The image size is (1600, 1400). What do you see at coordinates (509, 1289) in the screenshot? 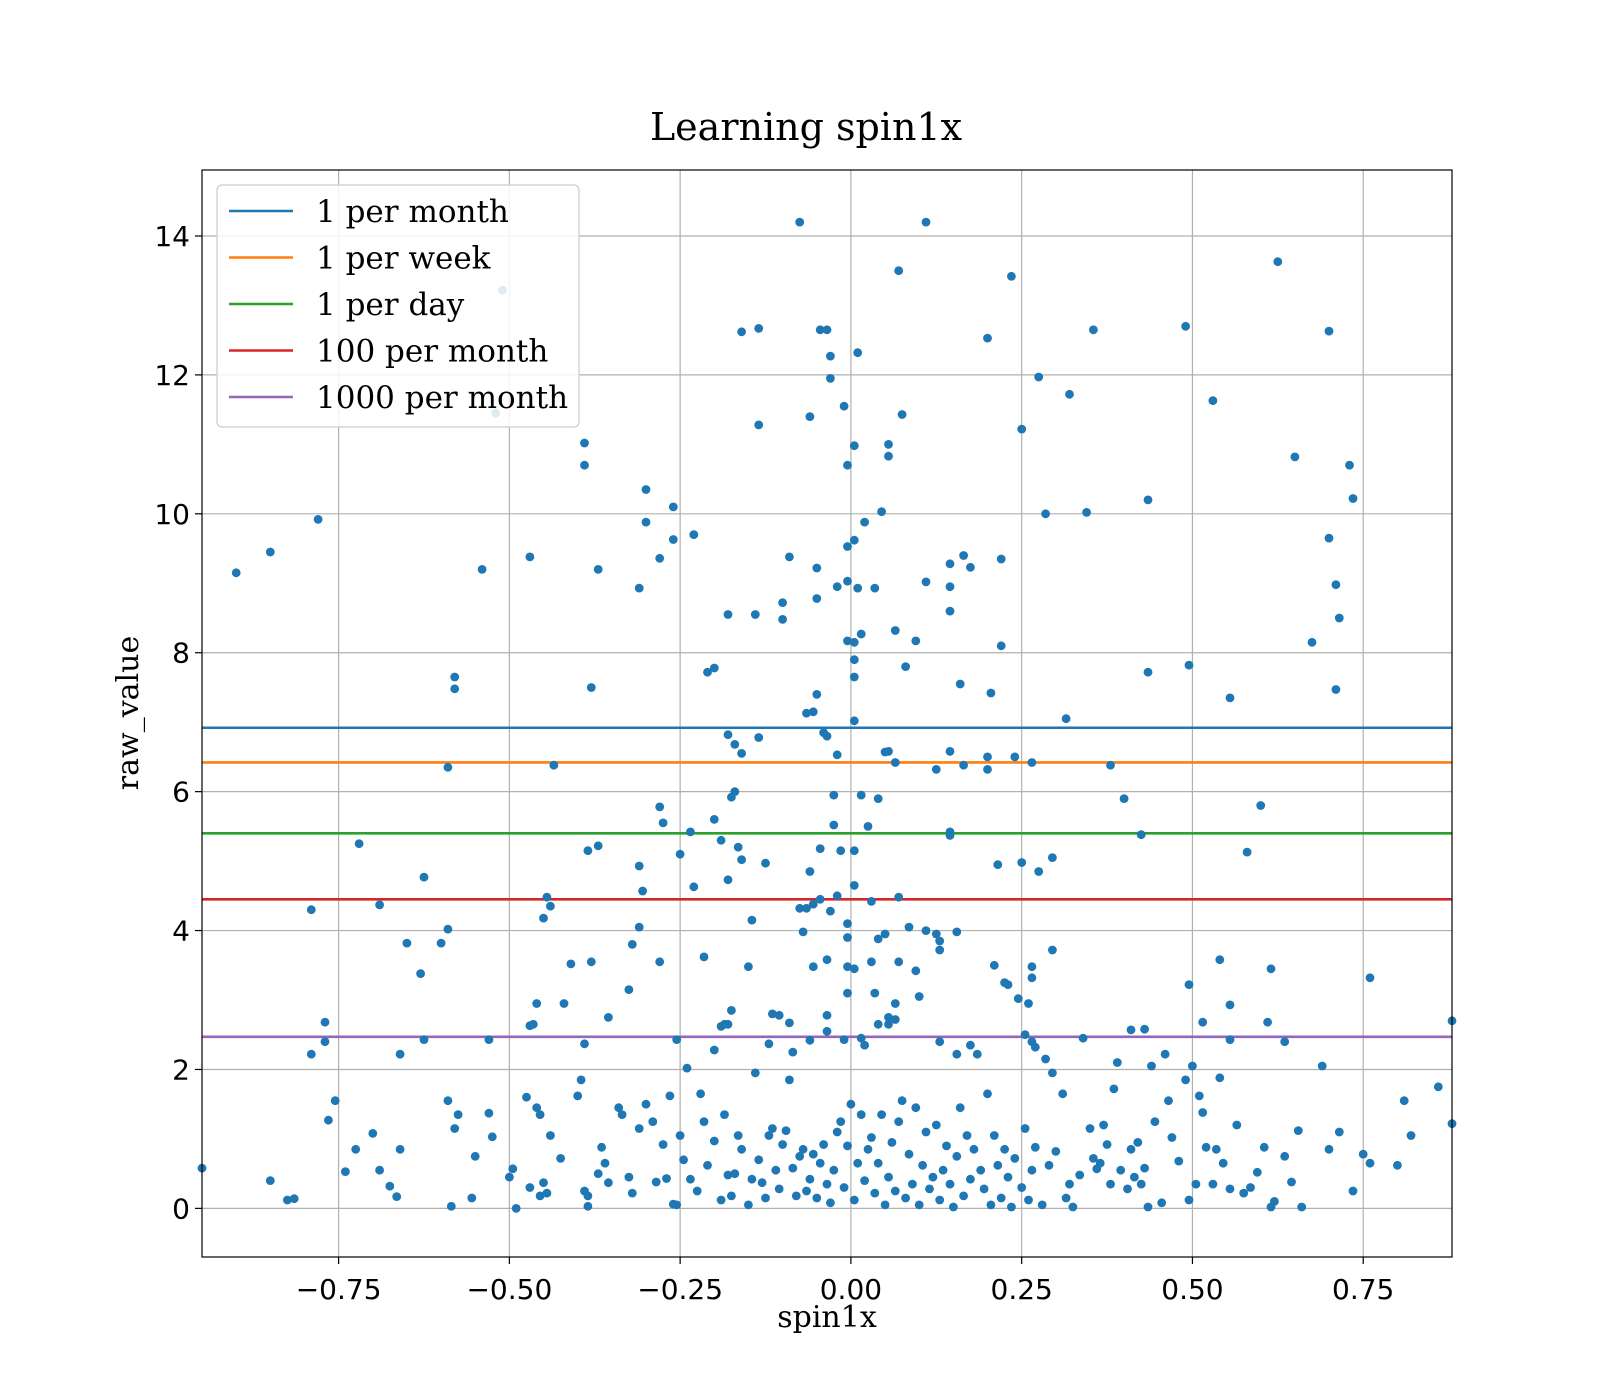
I see `x-tick-label: −0.50` at bounding box center [509, 1289].